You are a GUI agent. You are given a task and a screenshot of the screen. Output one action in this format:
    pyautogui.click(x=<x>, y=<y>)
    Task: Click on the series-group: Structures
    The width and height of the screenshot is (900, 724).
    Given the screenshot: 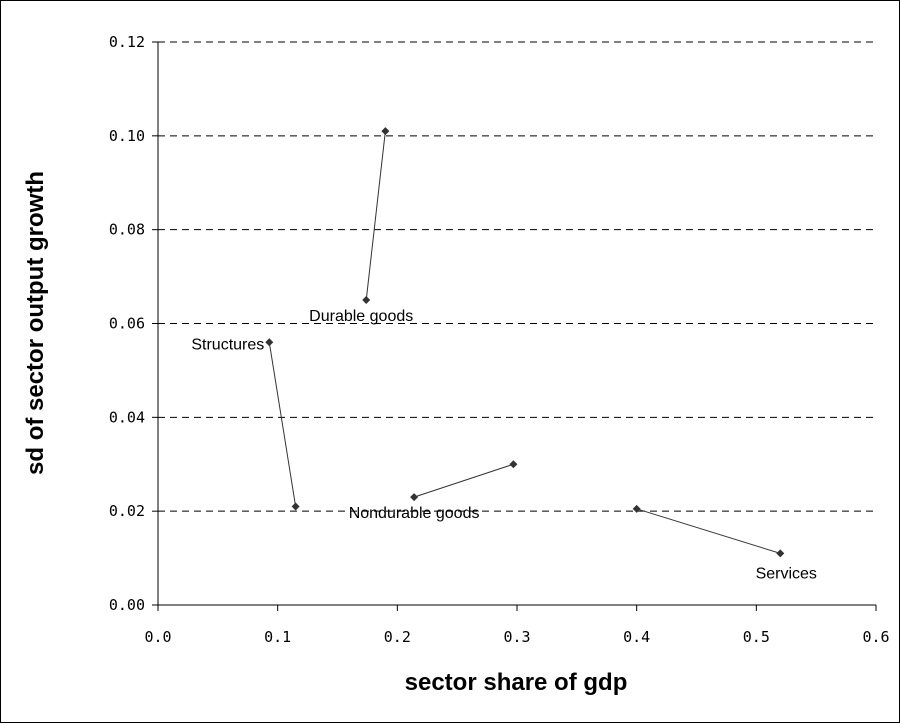 What is the action you would take?
    pyautogui.click(x=245, y=423)
    